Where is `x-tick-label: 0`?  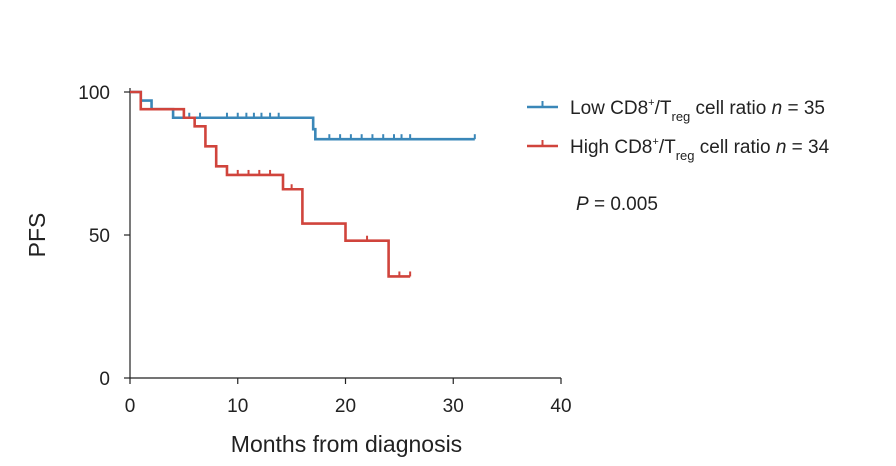
x-tick-label: 0 is located at coordinates (130, 406).